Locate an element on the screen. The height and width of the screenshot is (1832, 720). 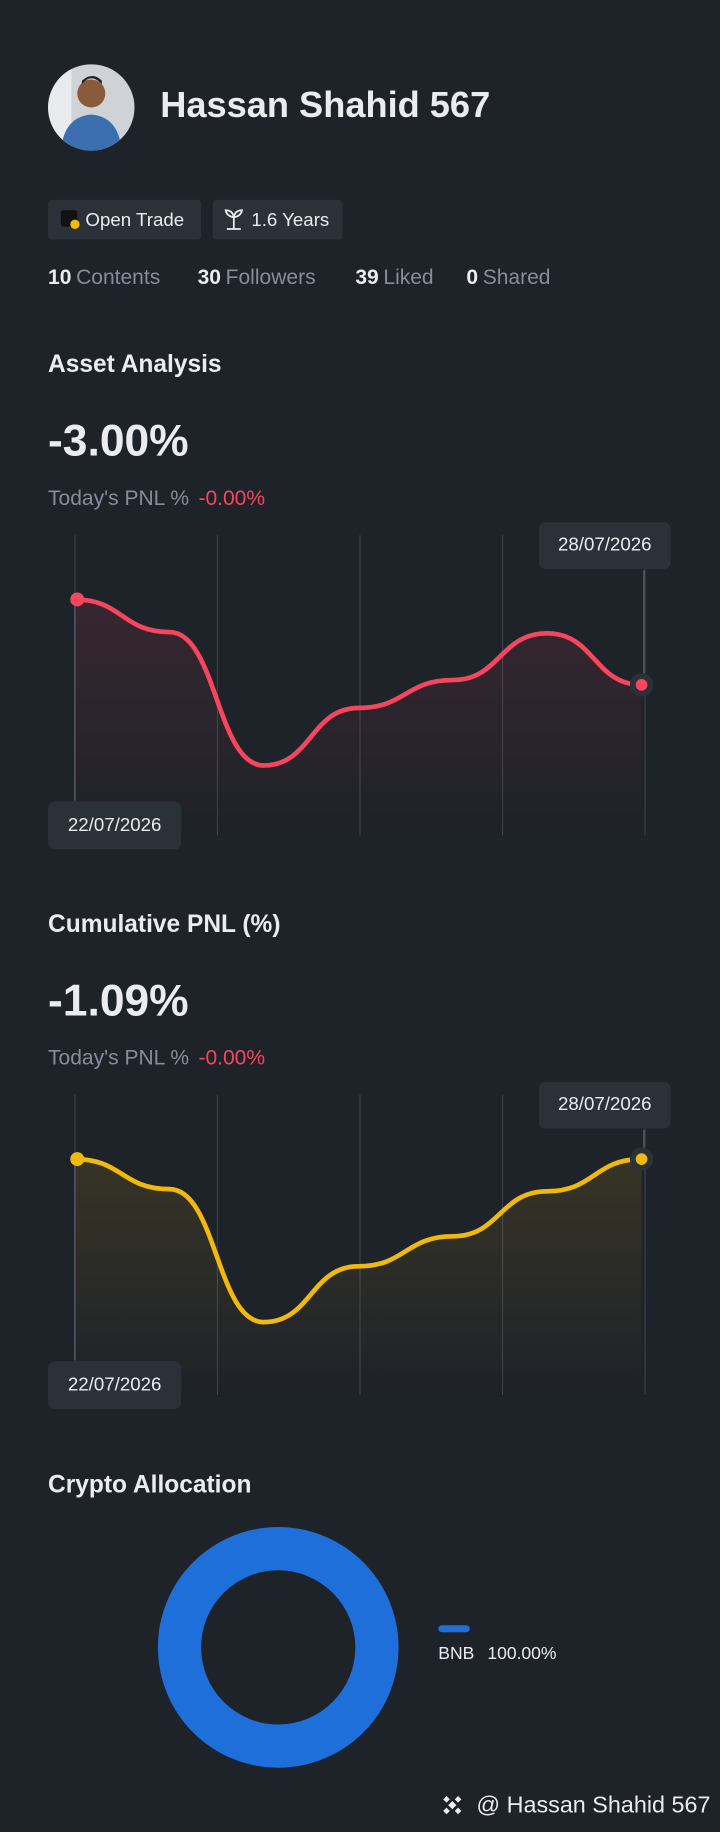
legend-value: 100.00% is located at coordinates (521, 1653).